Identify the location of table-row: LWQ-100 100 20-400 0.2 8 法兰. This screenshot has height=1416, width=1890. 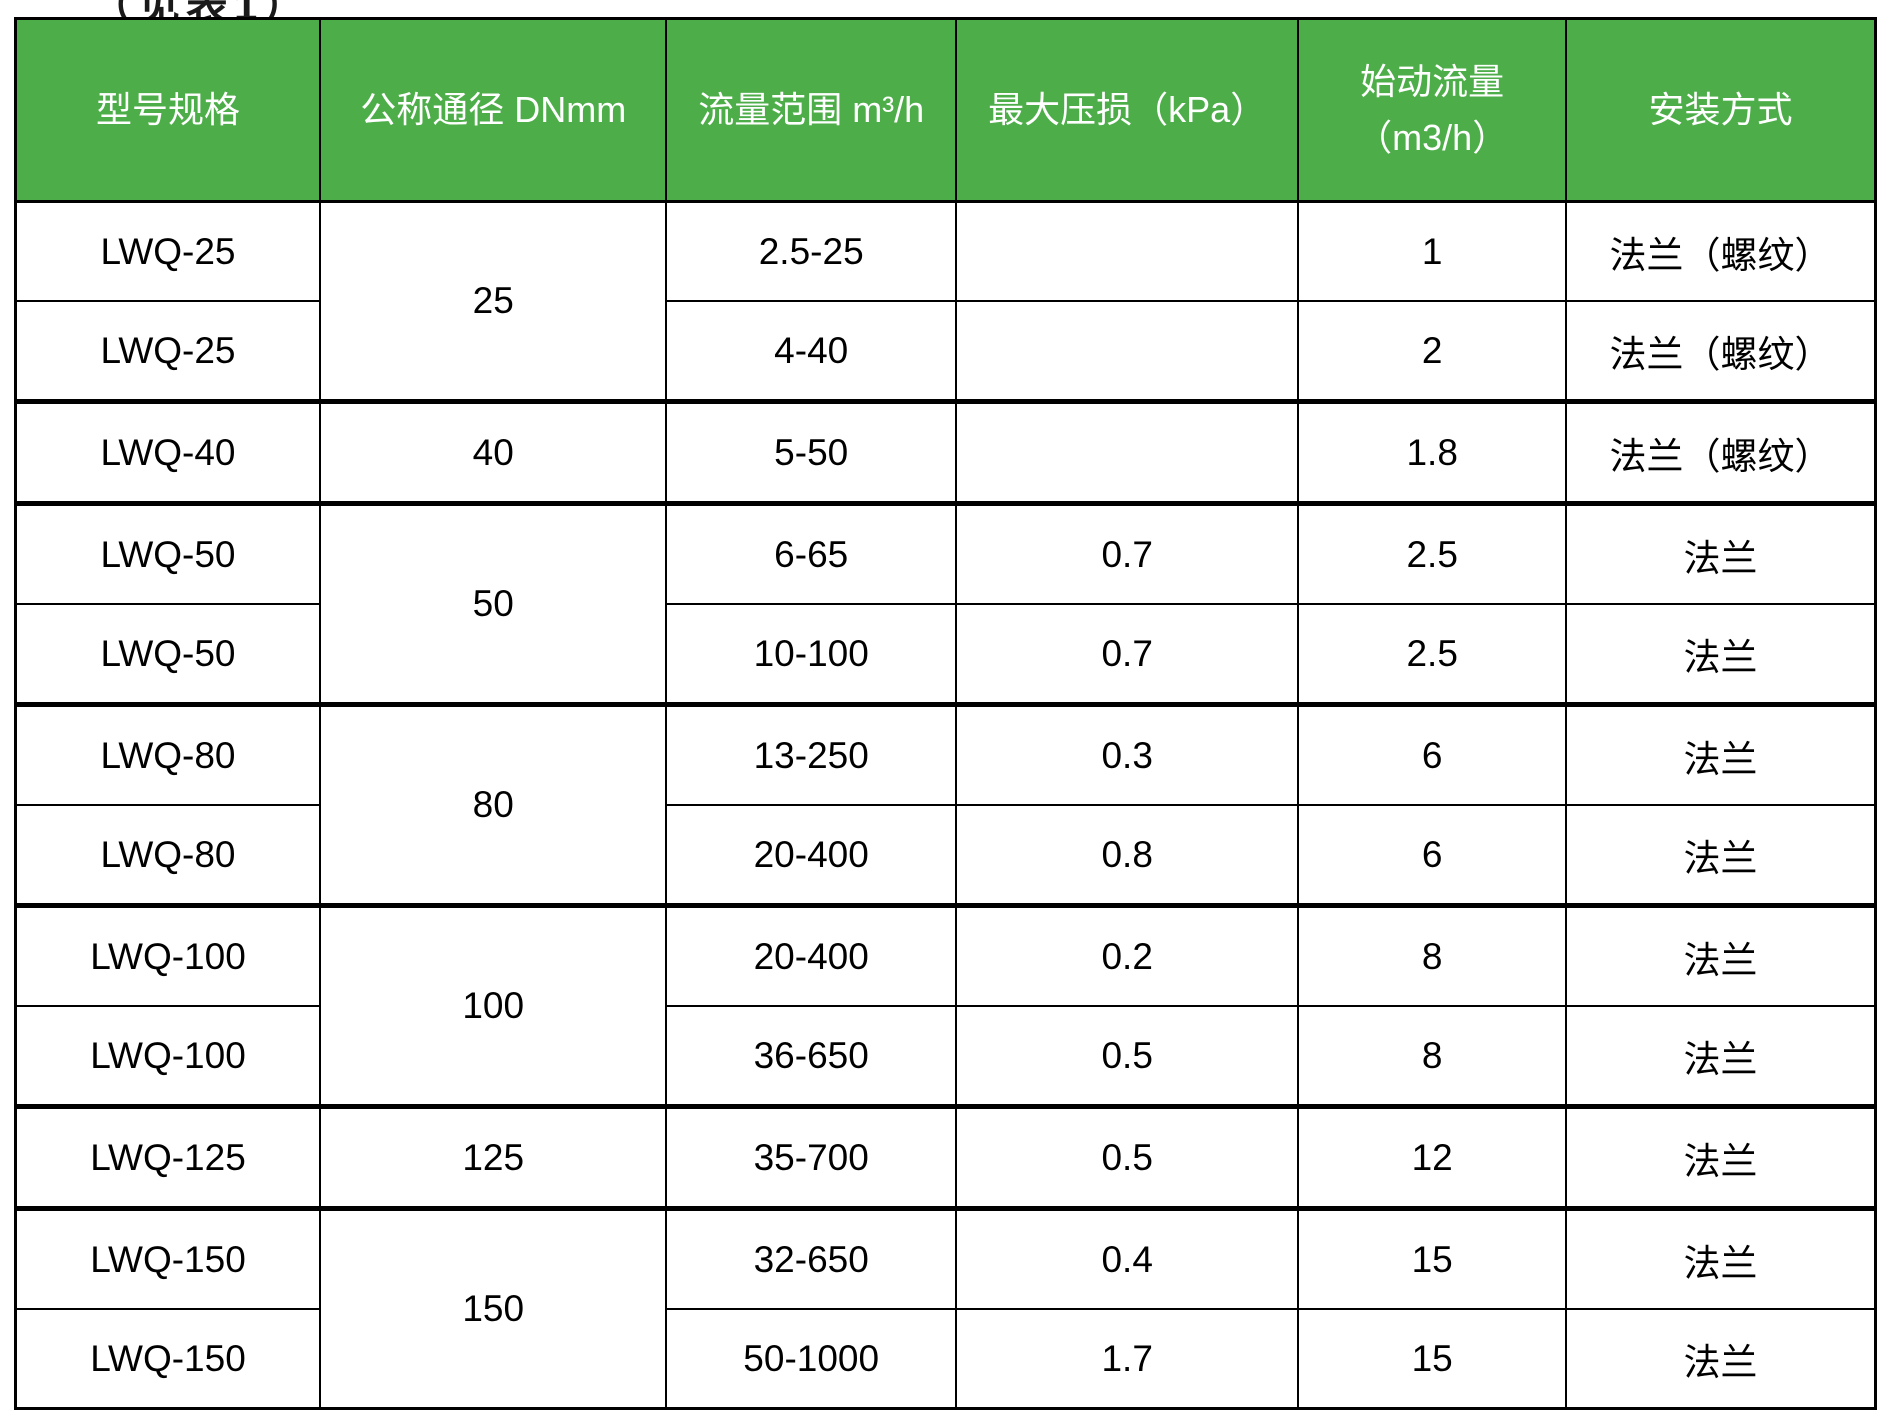
(945, 1005).